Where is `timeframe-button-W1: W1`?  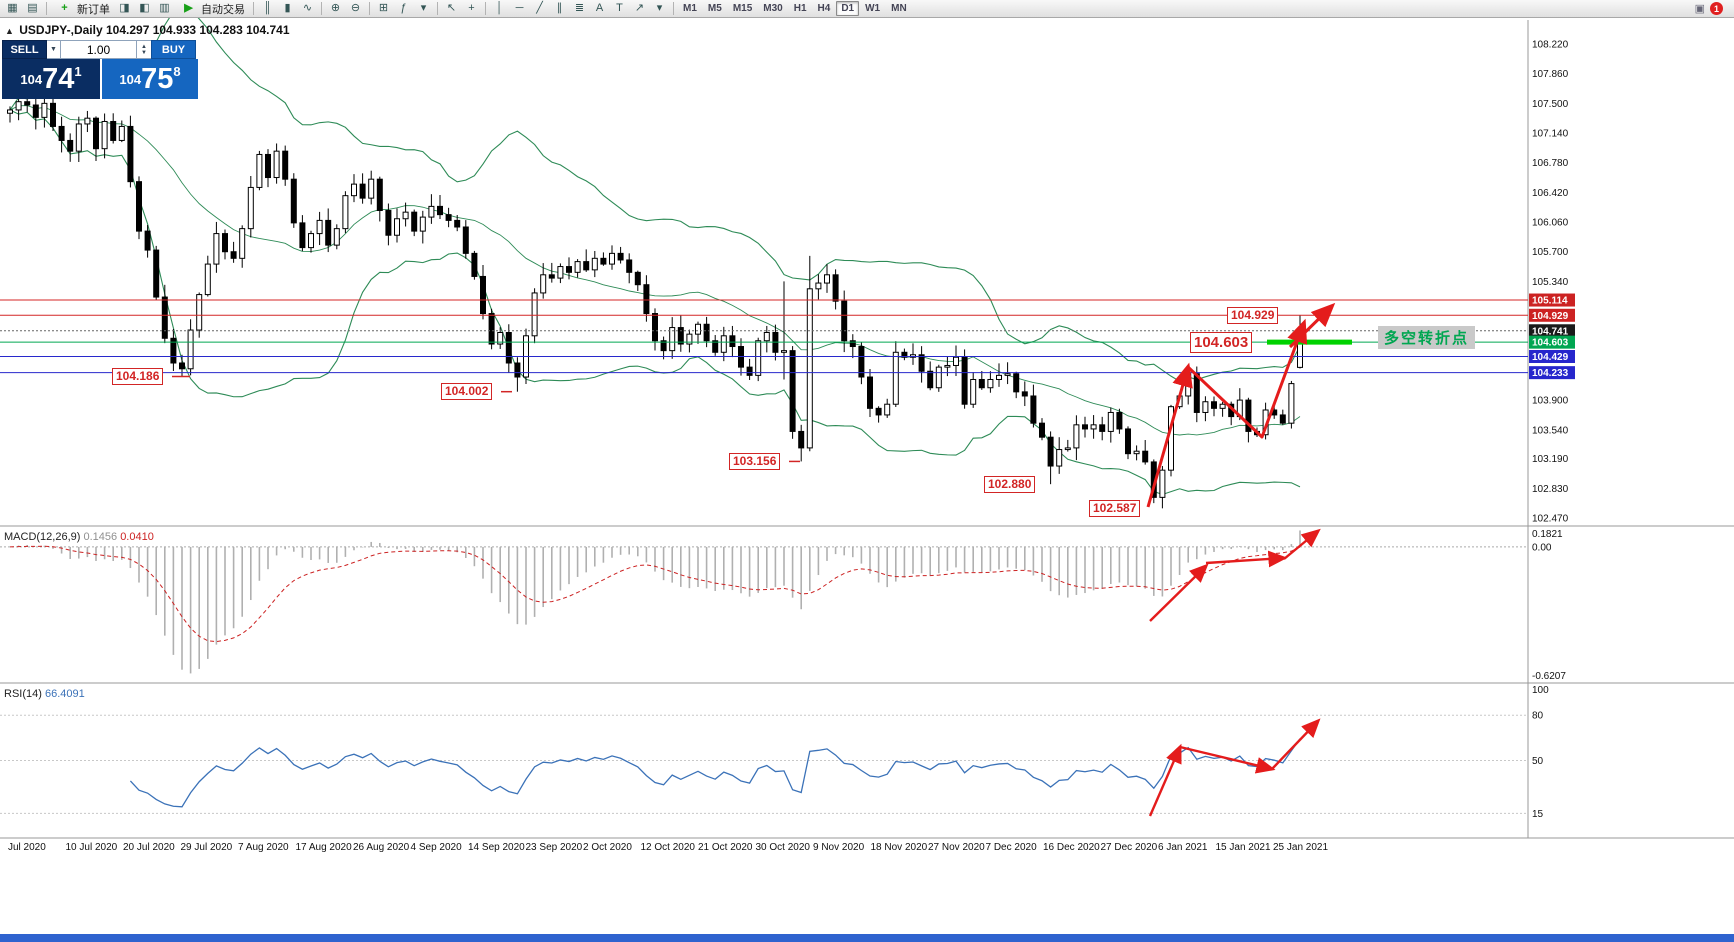 timeframe-button-W1: W1 is located at coordinates (873, 8).